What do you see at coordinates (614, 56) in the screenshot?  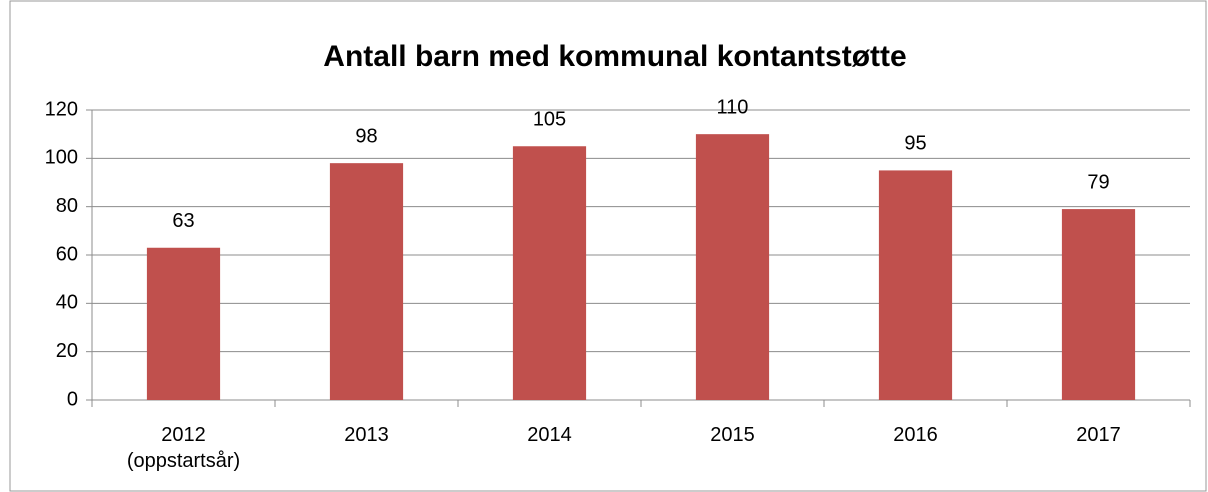 I see `chart-title: Antall barn med kommunal kontantstøtte` at bounding box center [614, 56].